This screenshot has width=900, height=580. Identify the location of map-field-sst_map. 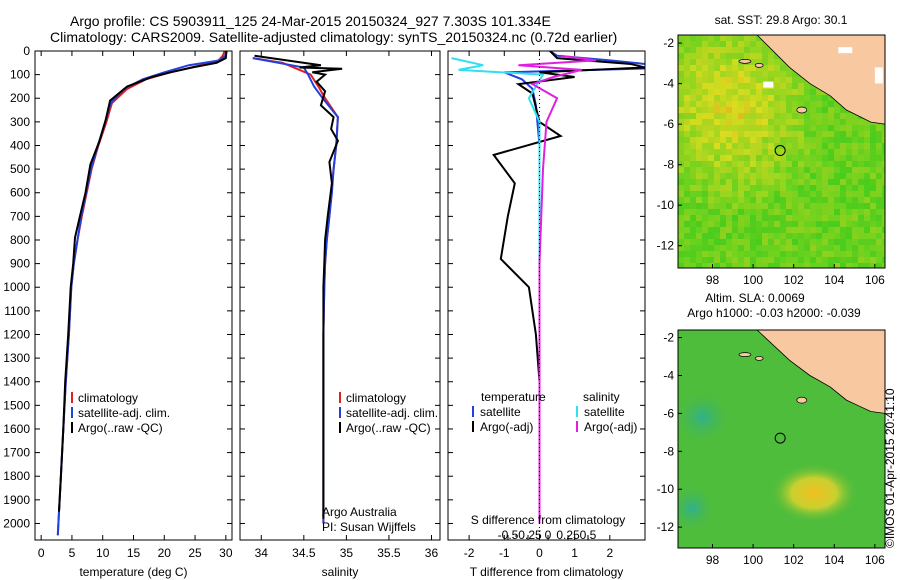
(781, 151).